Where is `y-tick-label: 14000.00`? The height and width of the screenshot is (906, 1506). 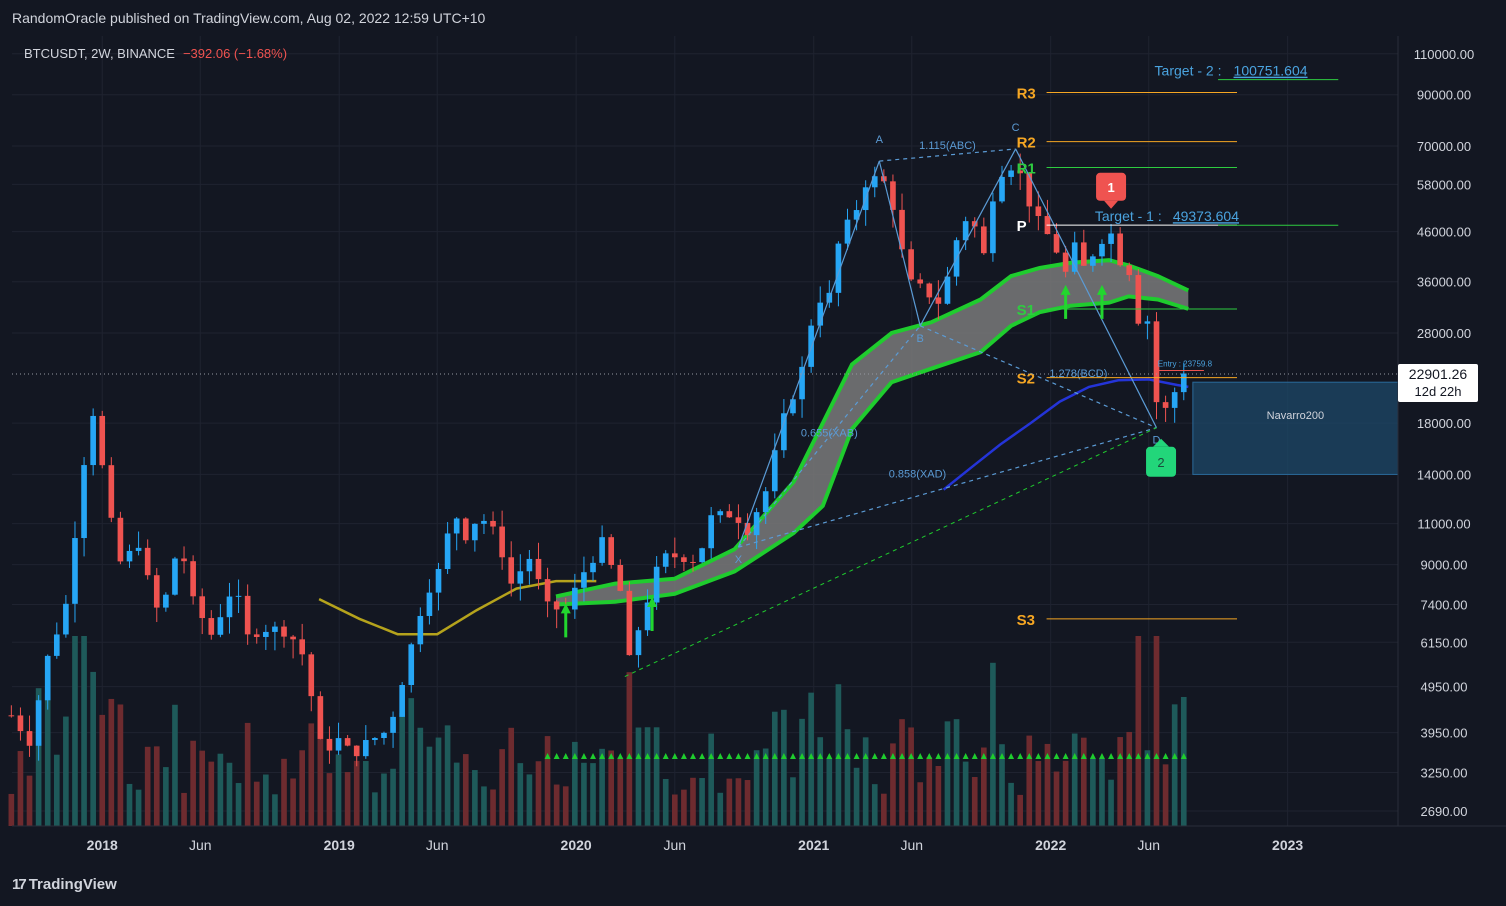
y-tick-label: 14000.00 is located at coordinates (1444, 474).